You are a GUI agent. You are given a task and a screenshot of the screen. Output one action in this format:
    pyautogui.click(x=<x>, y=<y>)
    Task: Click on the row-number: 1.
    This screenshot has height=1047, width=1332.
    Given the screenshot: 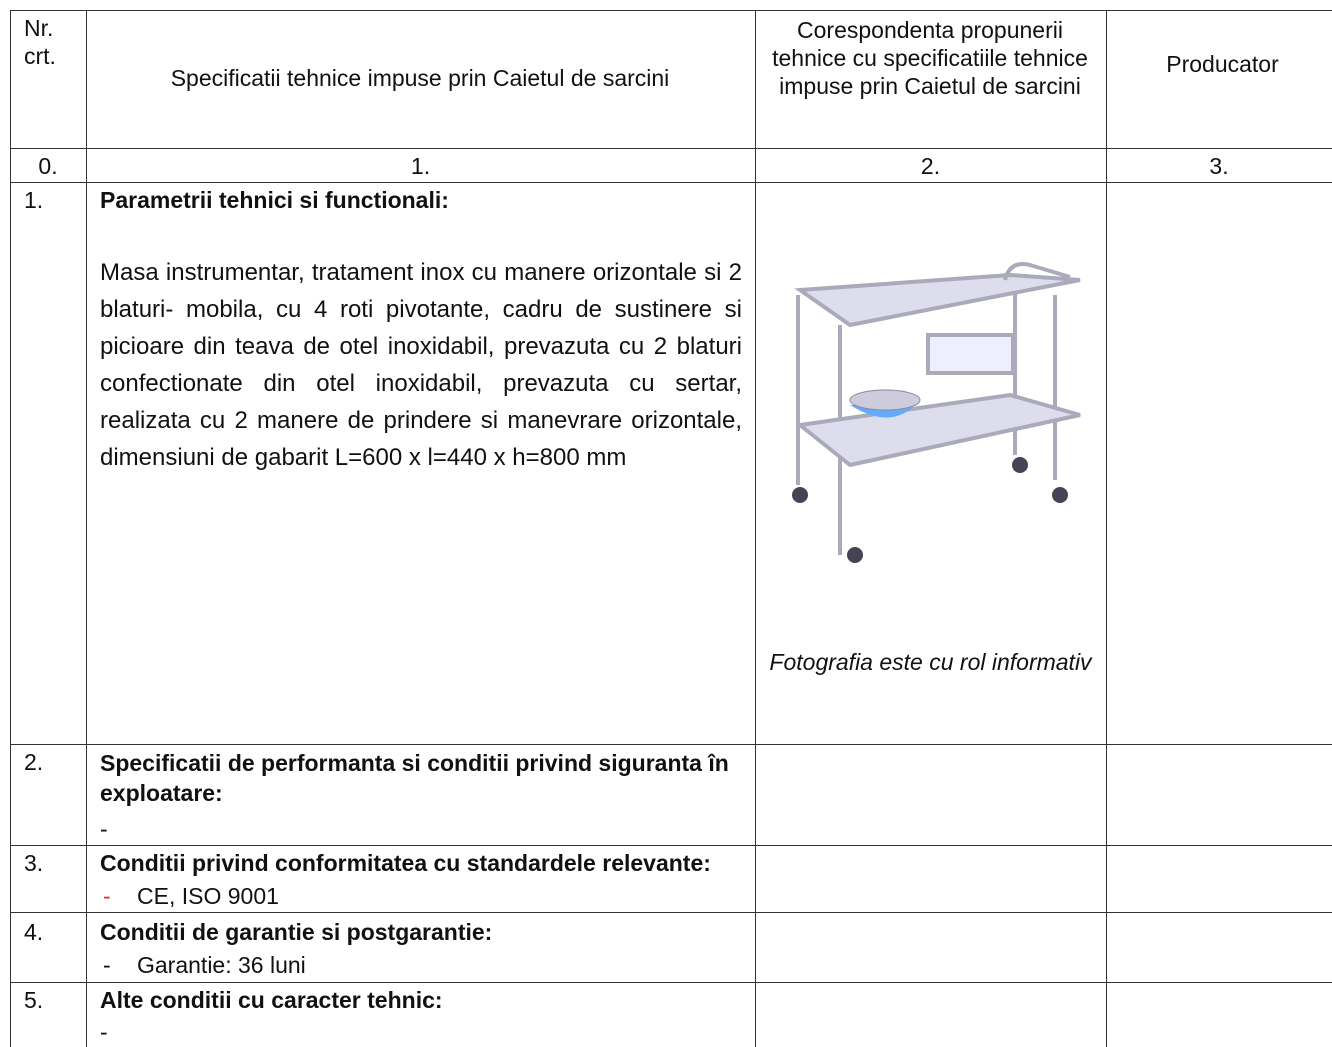 What is the action you would take?
    pyautogui.click(x=34, y=200)
    